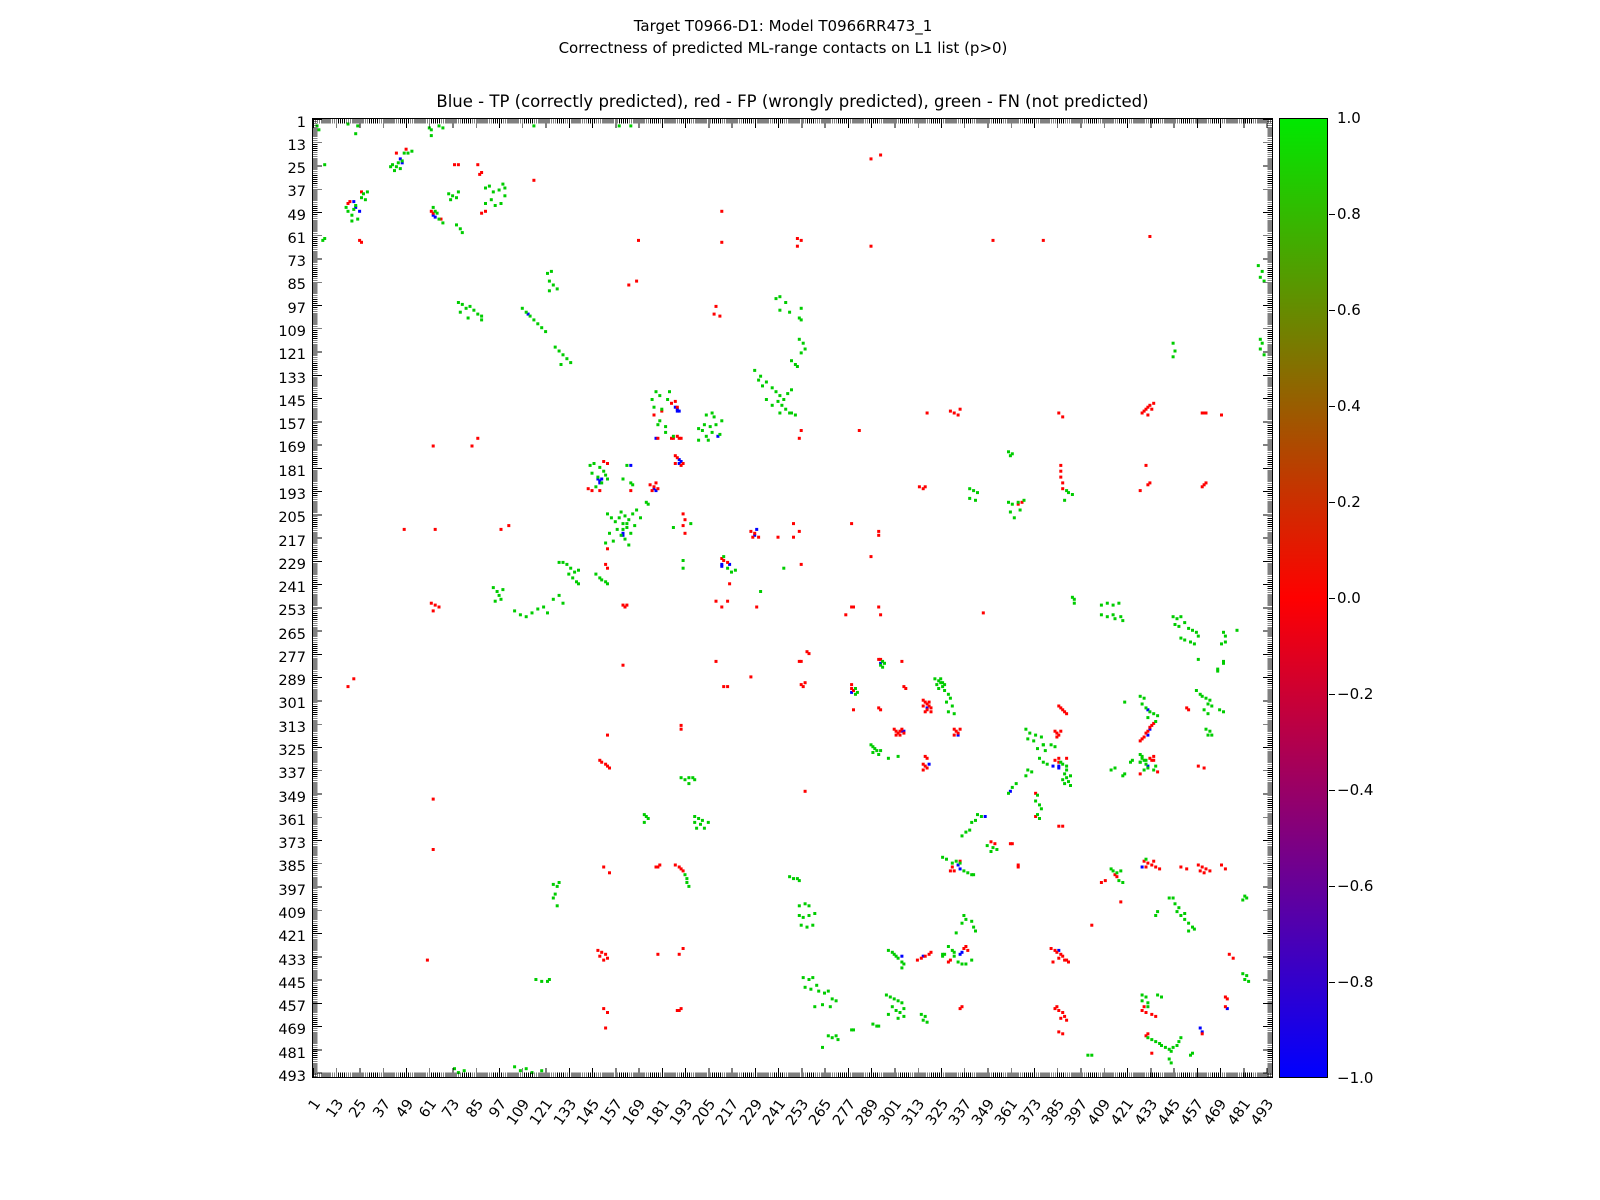 The height and width of the screenshot is (1200, 1600). I want to click on colorbar-tick-label: 1.0, so click(1349, 118).